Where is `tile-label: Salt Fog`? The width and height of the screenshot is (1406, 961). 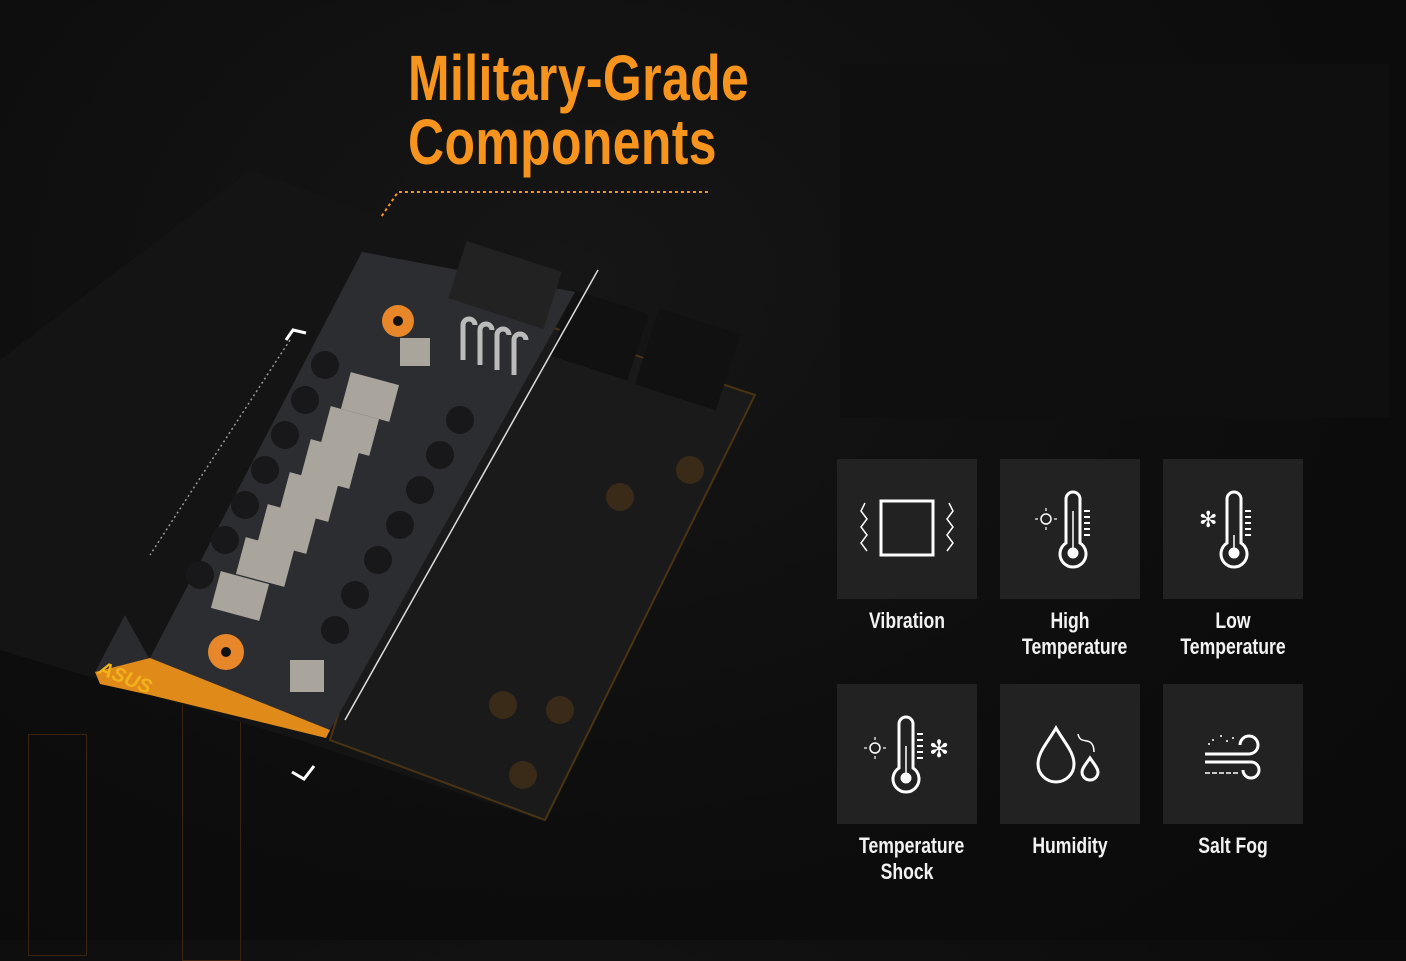
tile-label: Salt Fog is located at coordinates (1233, 845).